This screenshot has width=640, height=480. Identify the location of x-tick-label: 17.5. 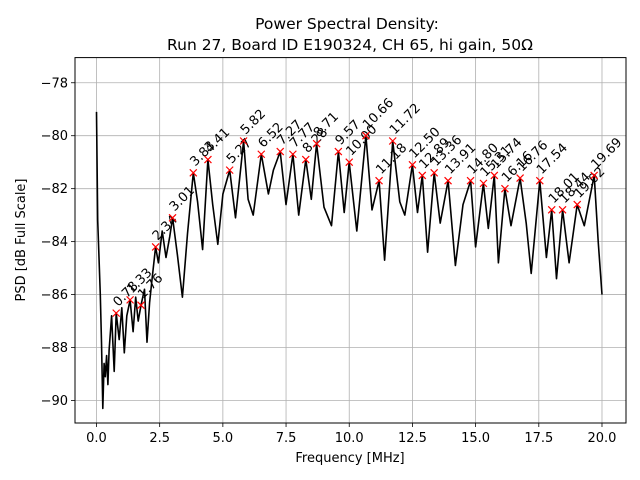
(538, 438).